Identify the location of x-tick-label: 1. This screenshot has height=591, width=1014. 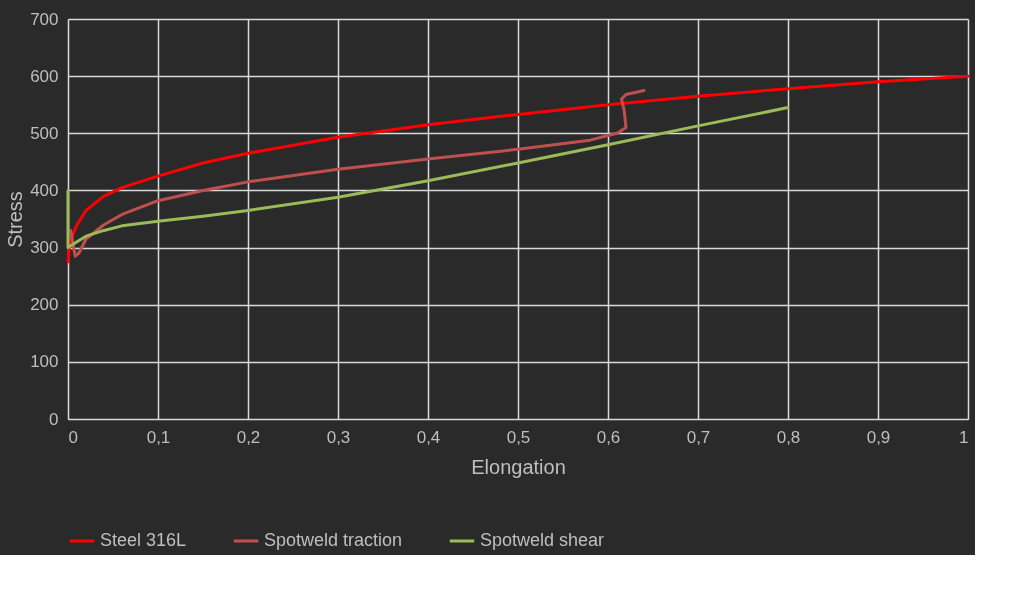
(964, 437).